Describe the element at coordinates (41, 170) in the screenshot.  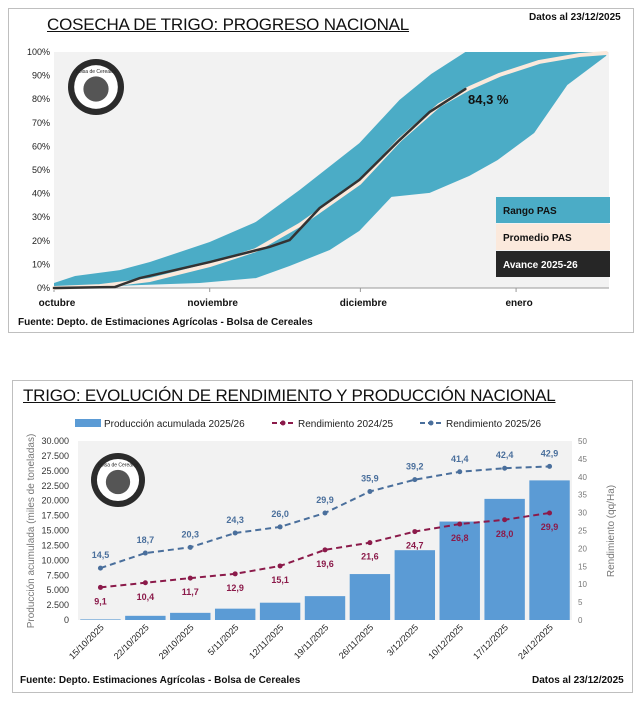
I see `y-tick-label: 50%` at that location.